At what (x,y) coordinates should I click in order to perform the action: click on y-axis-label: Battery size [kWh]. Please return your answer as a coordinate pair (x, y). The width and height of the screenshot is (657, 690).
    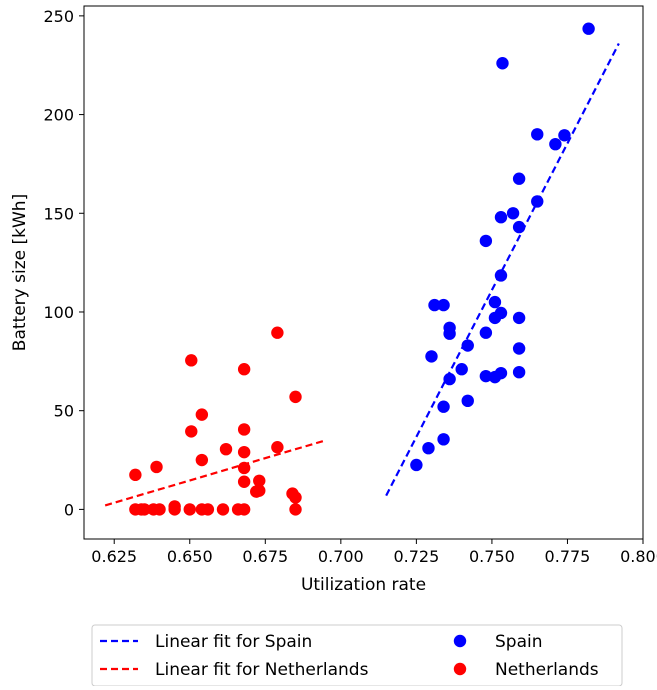
    Looking at the image, I should click on (20, 272).